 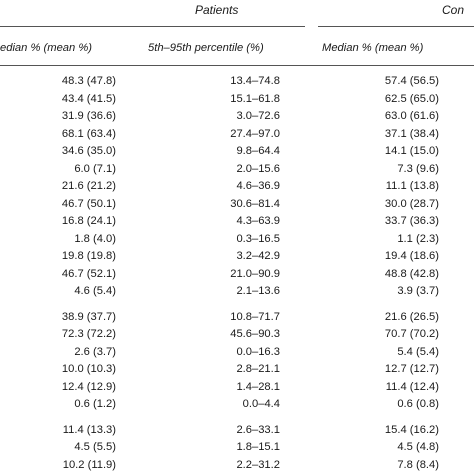 I want to click on patient-median-cell: 68.1 (63.4), so click(x=88, y=133).